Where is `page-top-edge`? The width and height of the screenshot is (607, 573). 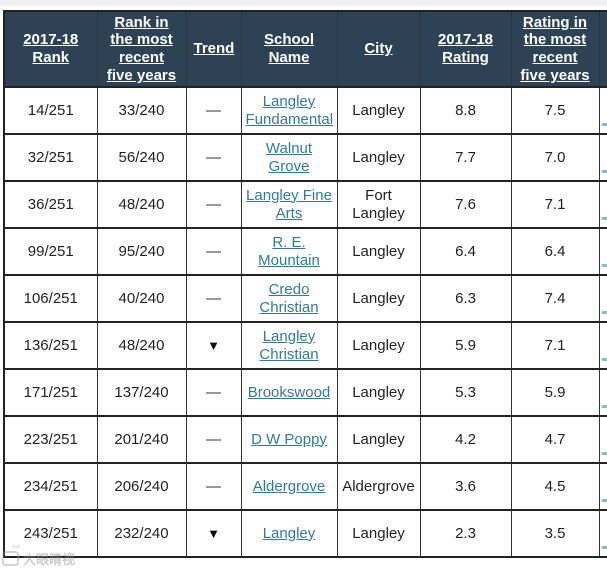
page-top-edge is located at coordinates (303, 3).